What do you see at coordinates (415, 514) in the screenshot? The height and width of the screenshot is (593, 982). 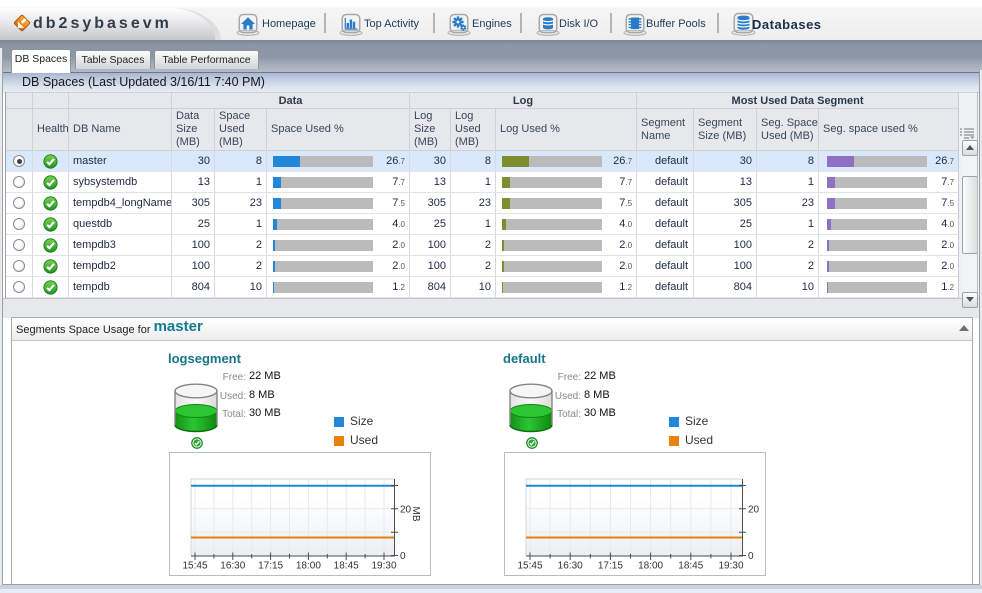 I see `svg-text: MB` at bounding box center [415, 514].